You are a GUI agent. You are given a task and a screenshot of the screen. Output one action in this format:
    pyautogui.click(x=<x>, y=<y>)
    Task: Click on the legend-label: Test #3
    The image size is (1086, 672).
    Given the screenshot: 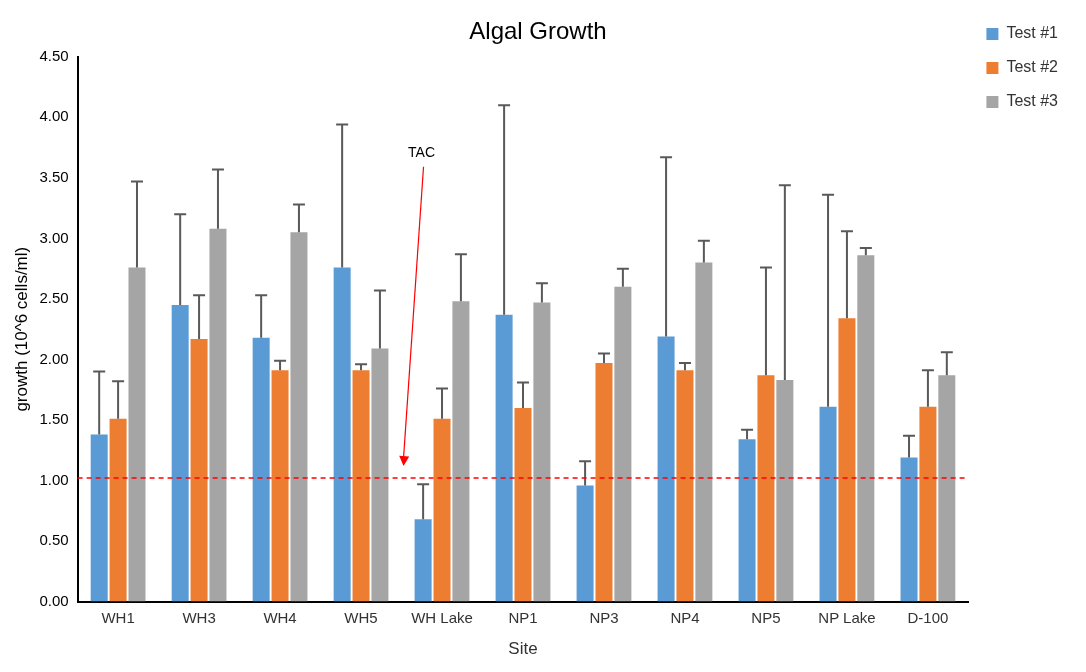 What is the action you would take?
    pyautogui.click(x=1032, y=101)
    